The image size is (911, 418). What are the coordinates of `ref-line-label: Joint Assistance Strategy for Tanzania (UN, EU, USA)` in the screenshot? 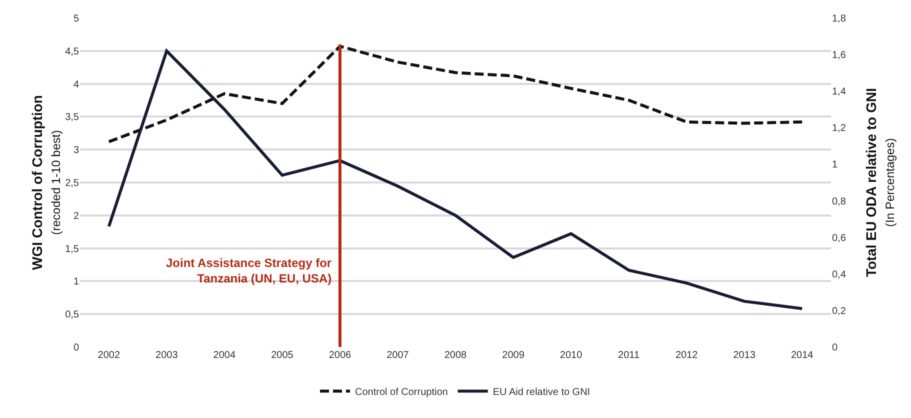 It's located at (249, 271).